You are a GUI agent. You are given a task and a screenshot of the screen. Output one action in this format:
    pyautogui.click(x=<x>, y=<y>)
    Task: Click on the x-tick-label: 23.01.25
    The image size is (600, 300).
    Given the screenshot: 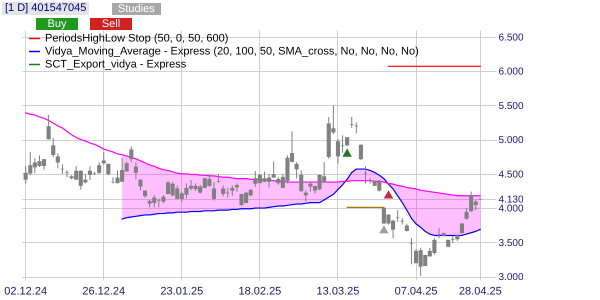 What is the action you would take?
    pyautogui.click(x=182, y=292)
    